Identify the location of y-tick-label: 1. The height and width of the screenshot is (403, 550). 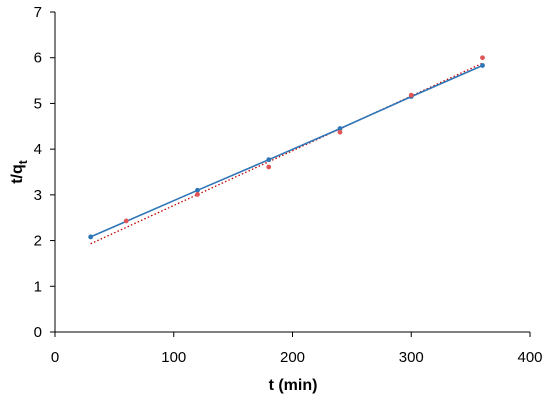
(38, 286).